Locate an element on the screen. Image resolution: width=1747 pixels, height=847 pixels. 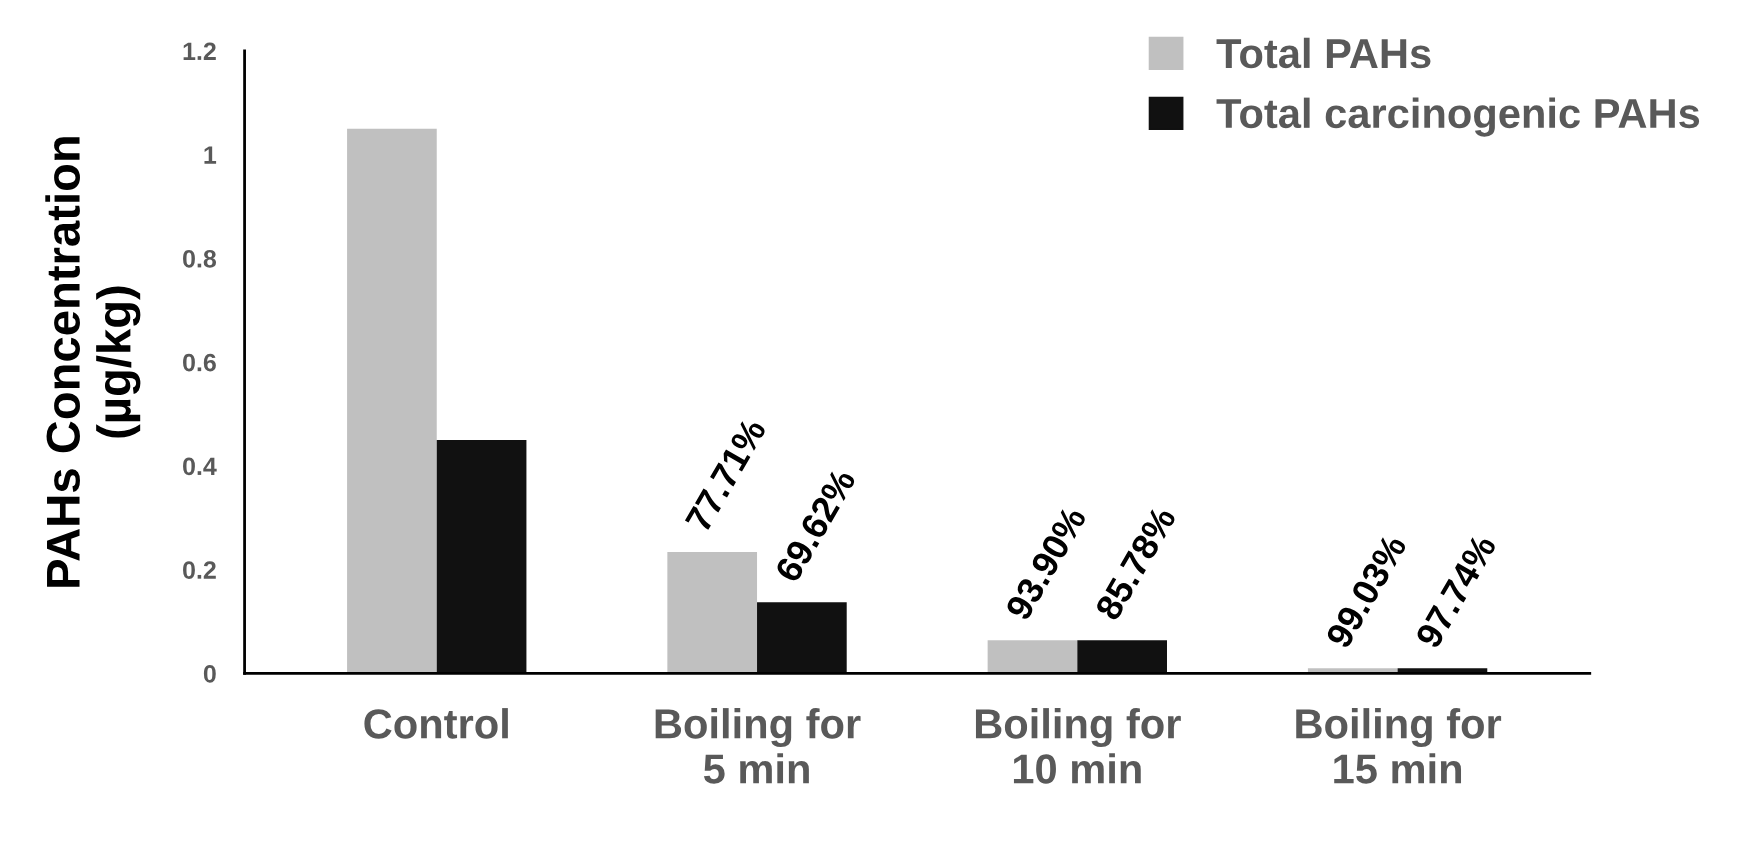
legend-label: Total PAHs is located at coordinates (1323, 53).